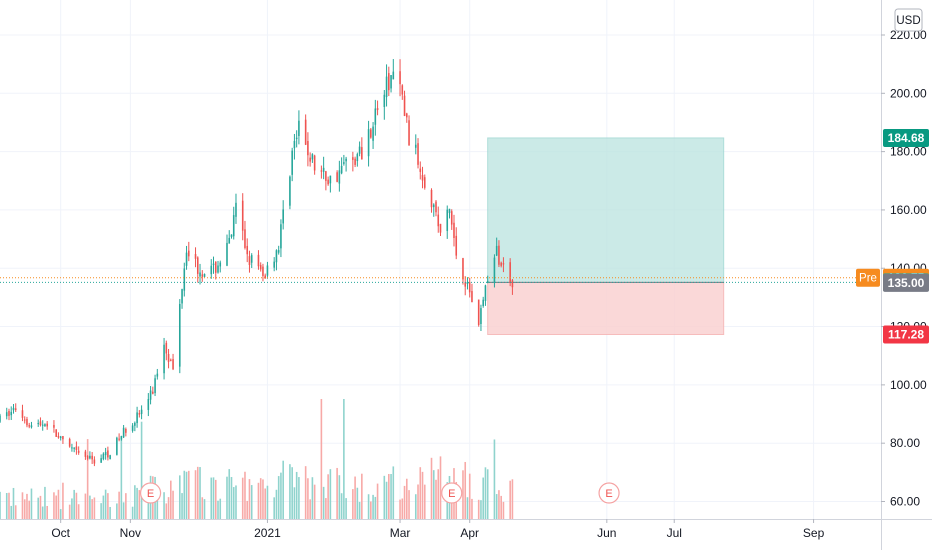  What do you see at coordinates (606, 210) in the screenshot?
I see `profit-target-zone` at bounding box center [606, 210].